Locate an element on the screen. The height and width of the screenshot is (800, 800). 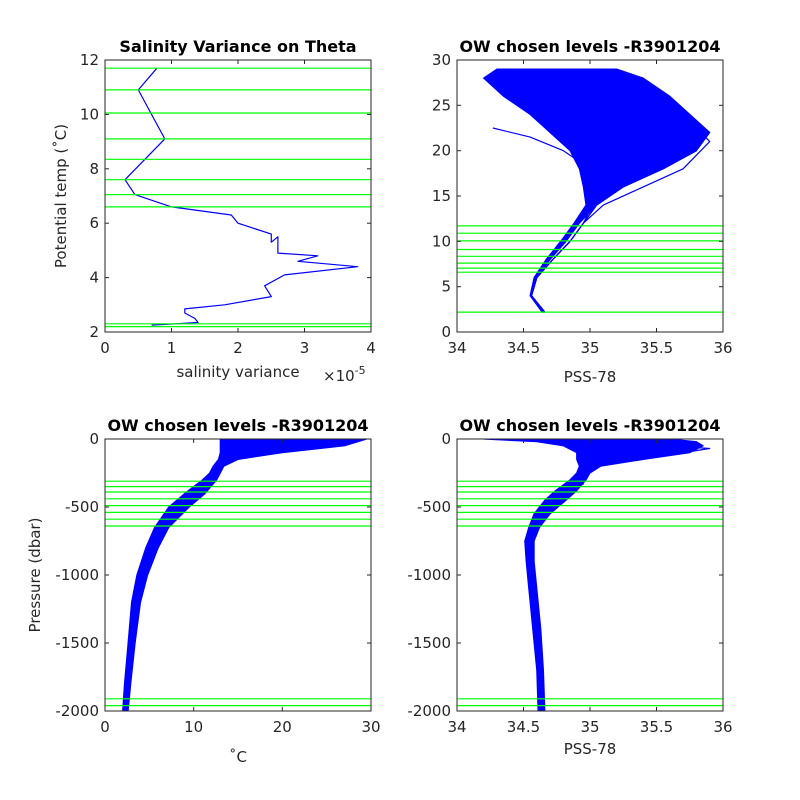
panel-2-ticks: 34 34.5 35 35.5 36 0 5 10 15 20 25 30 is located at coordinates (582, 204).